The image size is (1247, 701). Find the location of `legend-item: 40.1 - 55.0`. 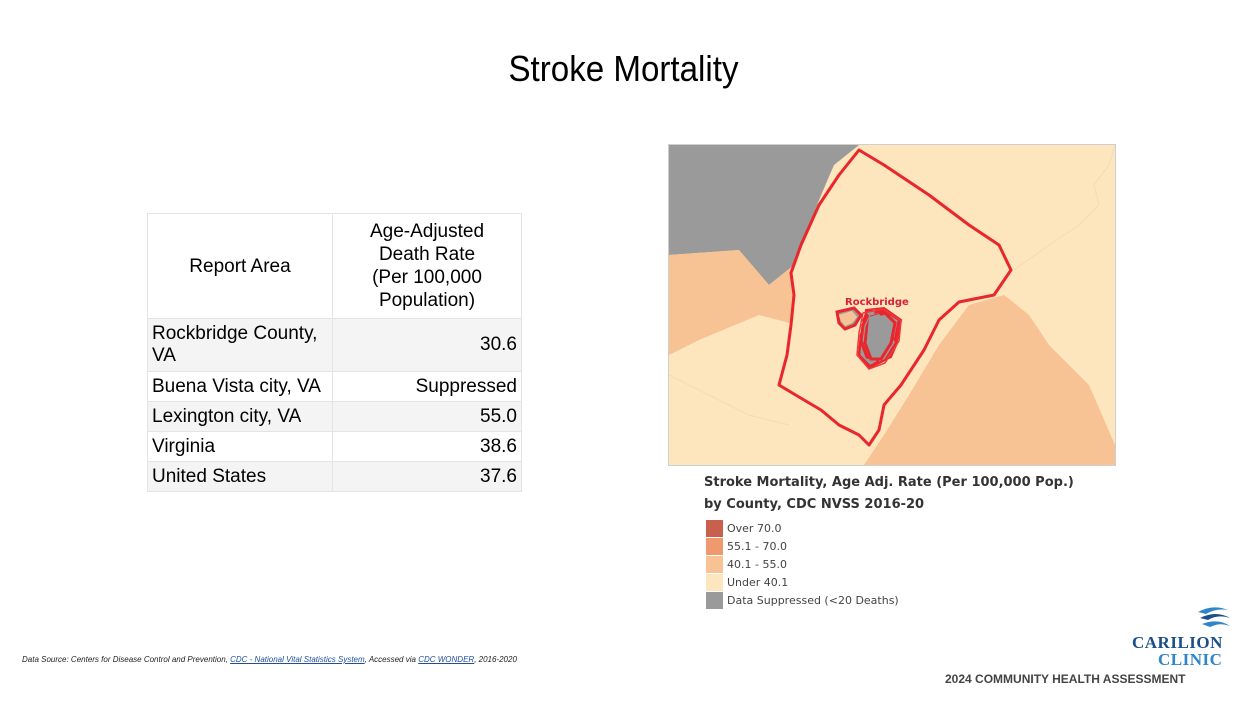

legend-item: 40.1 - 55.0 is located at coordinates (802, 564).